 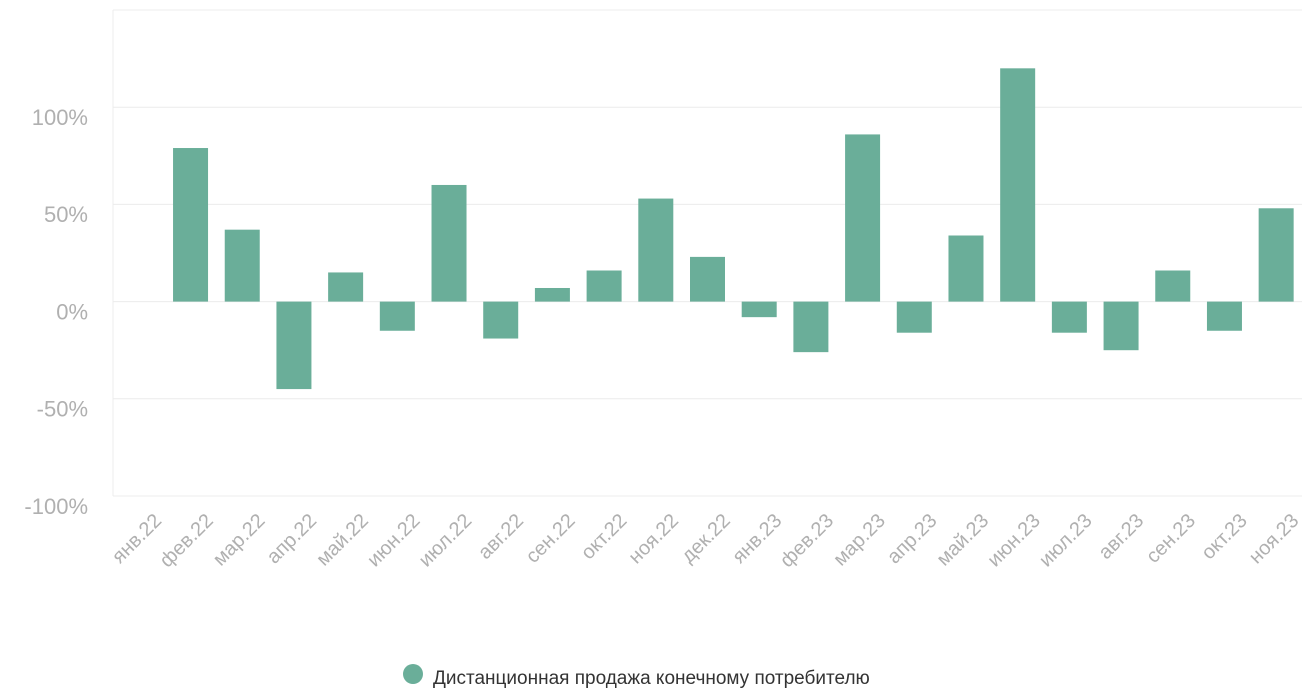 I want to click on y-tick-label: 0%, so click(x=72, y=311).